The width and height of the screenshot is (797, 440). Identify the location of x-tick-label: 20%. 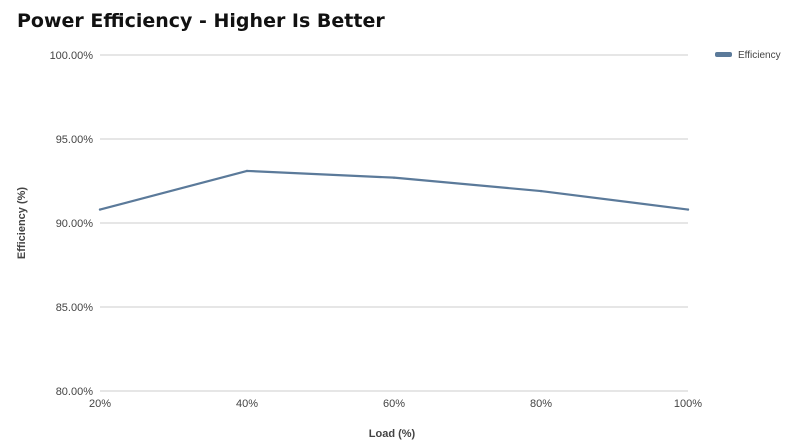
(100, 404).